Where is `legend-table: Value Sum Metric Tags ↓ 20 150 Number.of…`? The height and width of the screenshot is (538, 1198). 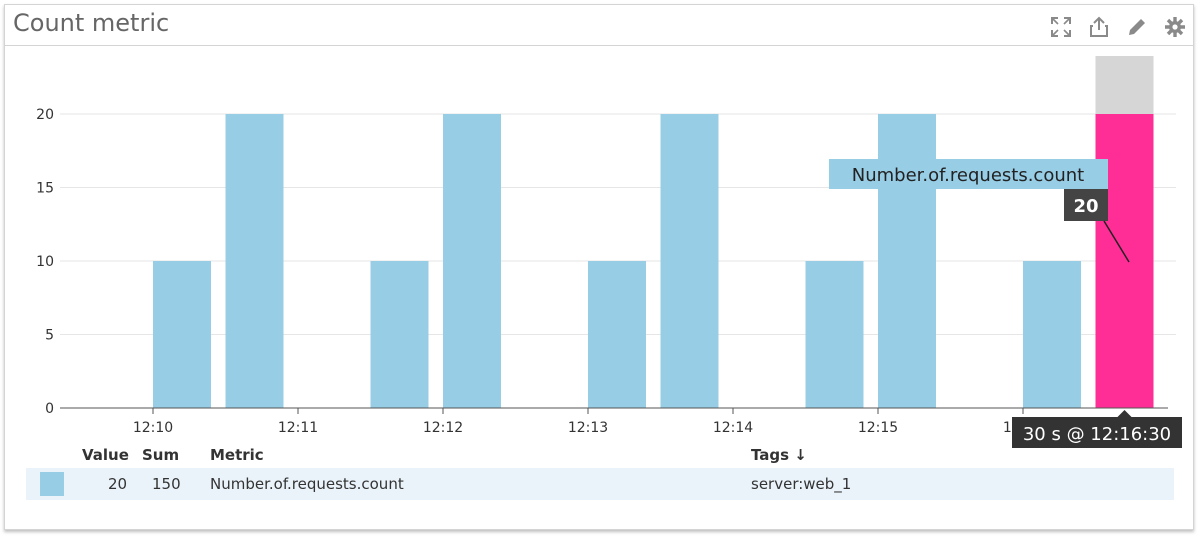 legend-table: Value Sum Metric Tags ↓ 20 150 Number.of… is located at coordinates (600, 473).